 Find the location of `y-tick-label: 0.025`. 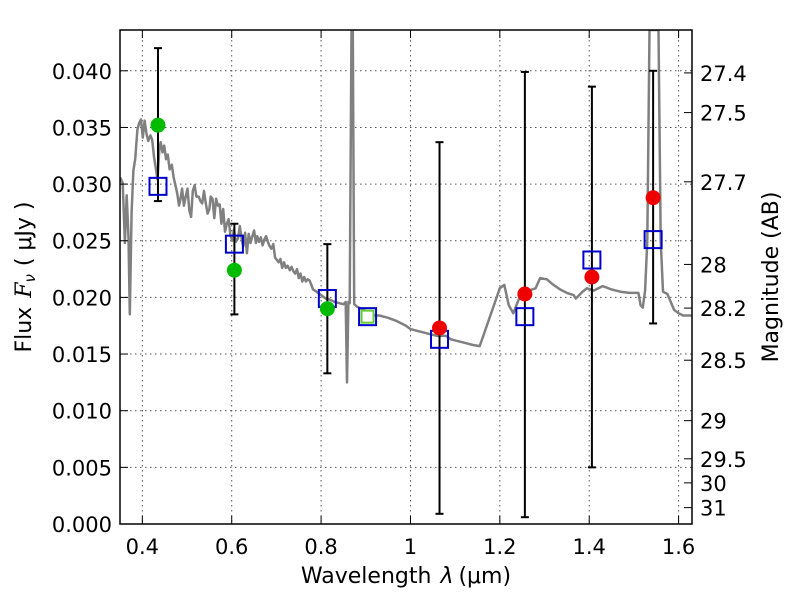

y-tick-label: 0.025 is located at coordinates (82, 242).